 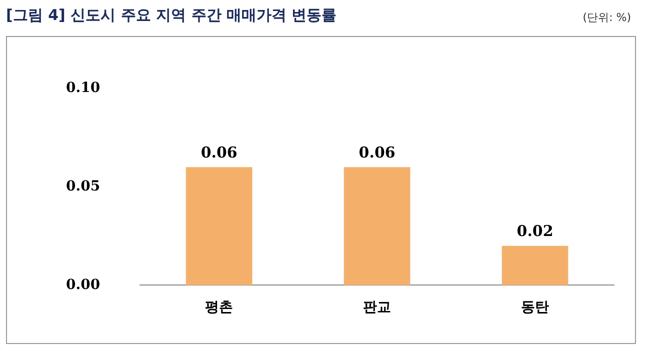 What do you see at coordinates (535, 306) in the screenshot?
I see `x-tick-label: 동탄` at bounding box center [535, 306].